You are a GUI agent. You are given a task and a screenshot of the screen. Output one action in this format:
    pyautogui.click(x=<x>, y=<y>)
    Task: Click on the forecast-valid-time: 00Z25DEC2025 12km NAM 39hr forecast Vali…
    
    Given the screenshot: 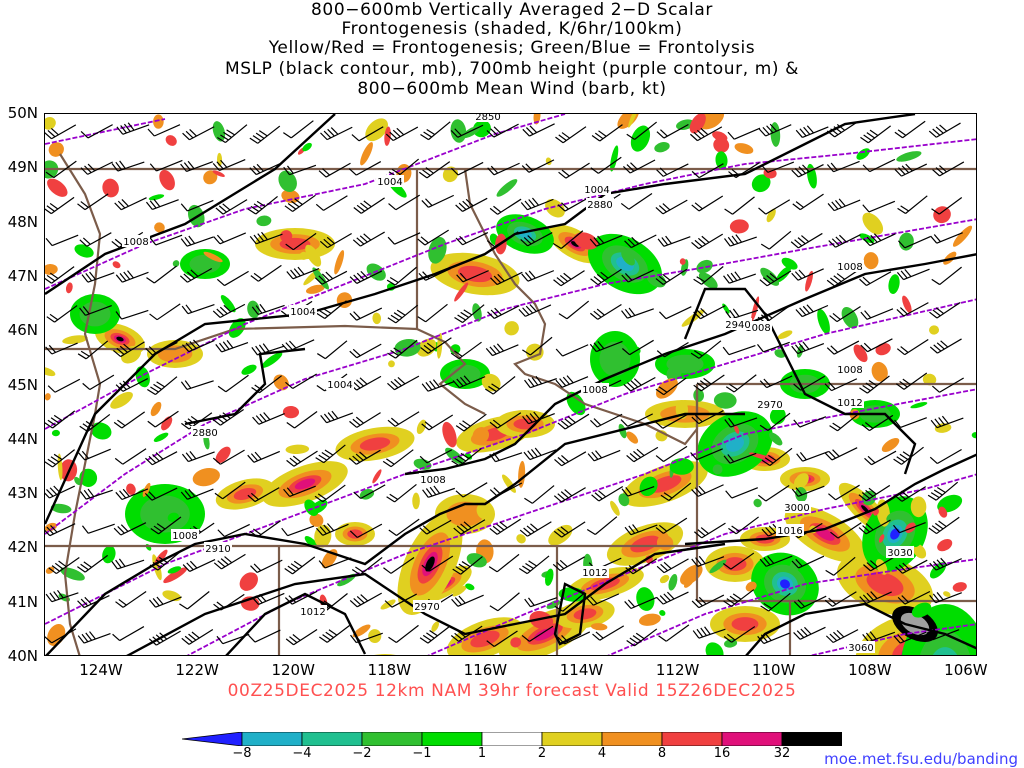 What is the action you would take?
    pyautogui.click(x=512, y=691)
    